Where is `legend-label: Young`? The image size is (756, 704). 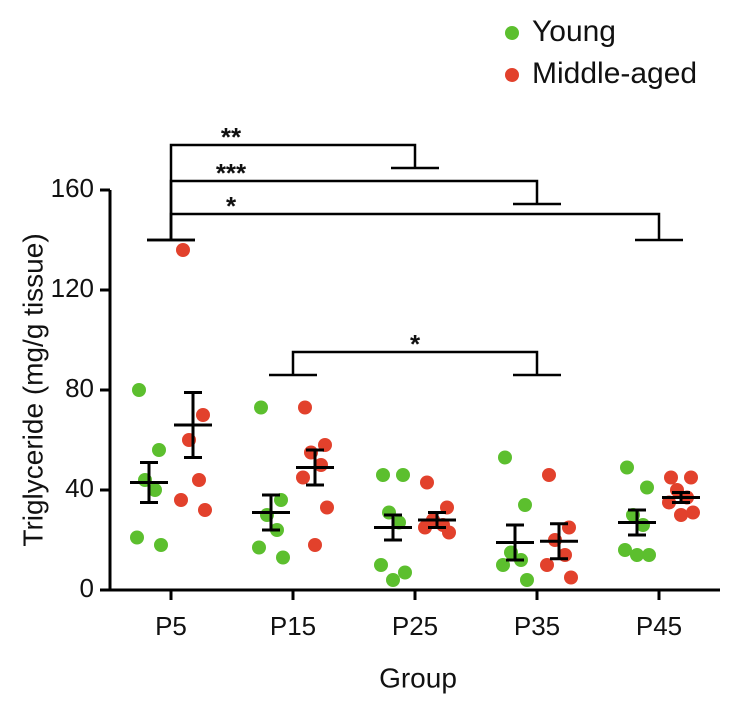 legend-label: Young is located at coordinates (574, 31).